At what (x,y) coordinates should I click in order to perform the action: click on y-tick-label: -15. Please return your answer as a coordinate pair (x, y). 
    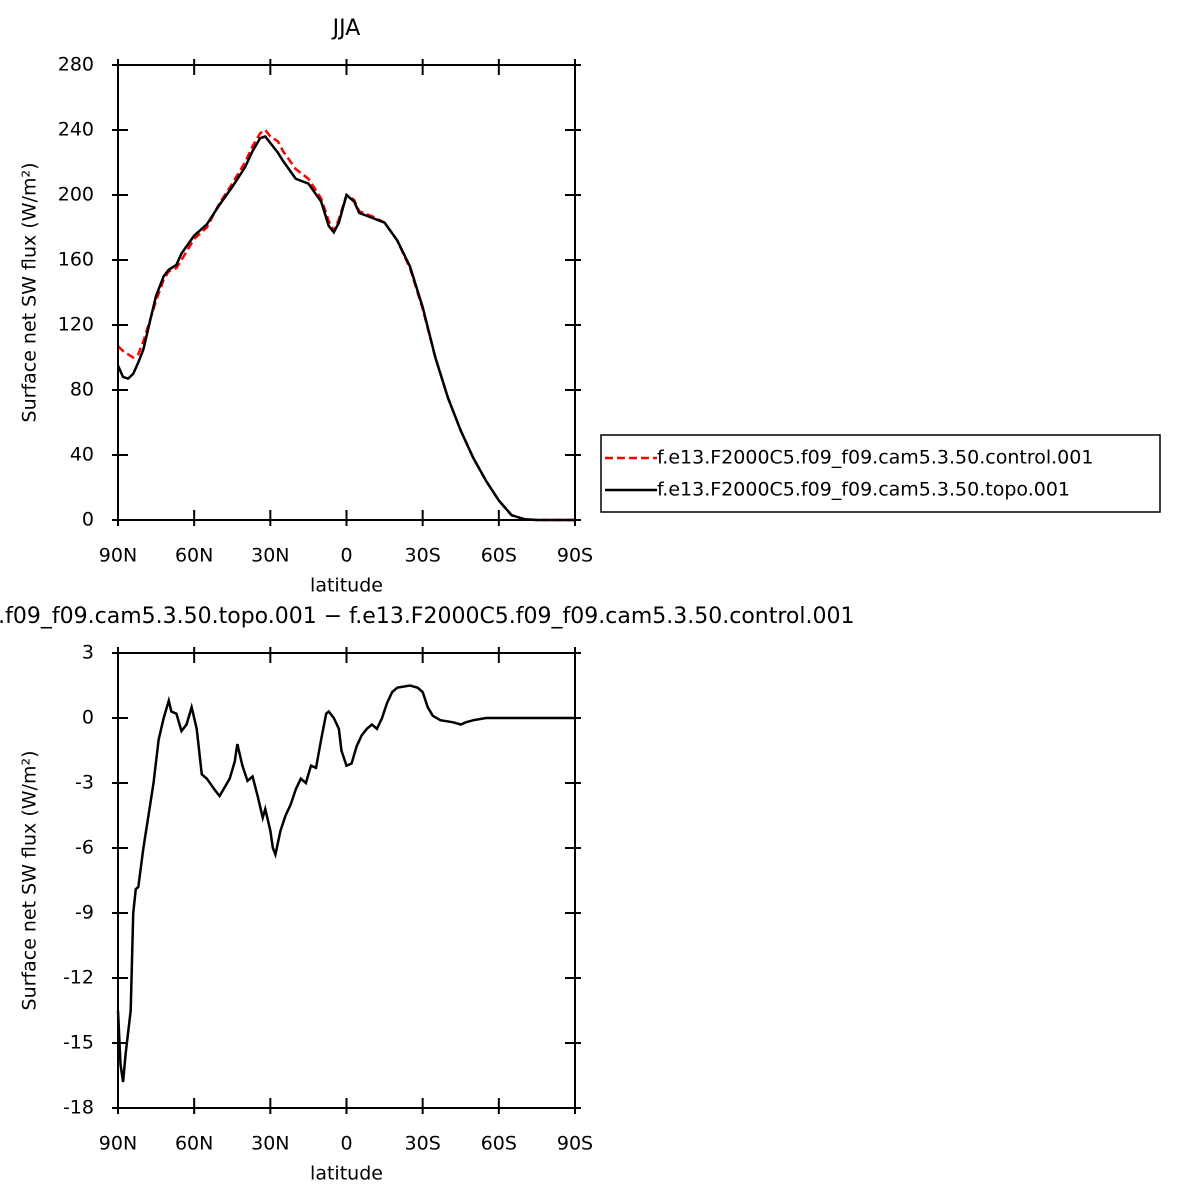
    Looking at the image, I should click on (78, 1043).